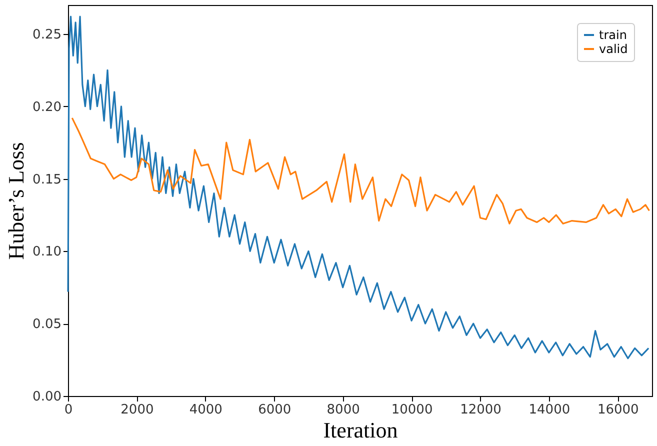 The height and width of the screenshot is (446, 657). Describe the element at coordinates (275, 410) in the screenshot. I see `x-tick-label: 6000` at that location.